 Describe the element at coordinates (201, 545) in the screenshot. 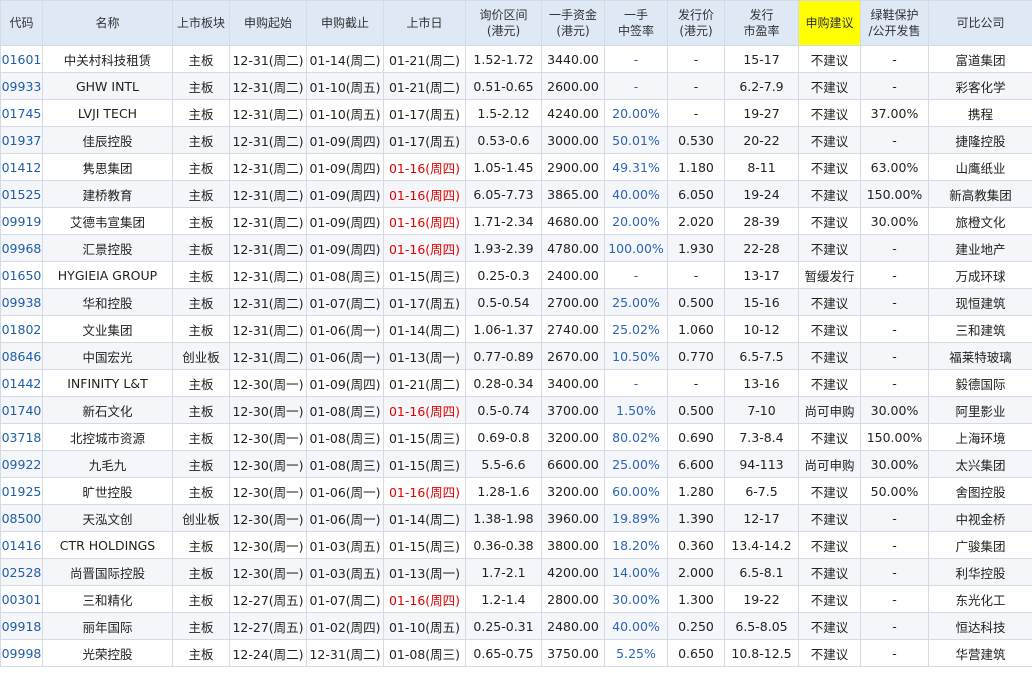

I see `board-cell: 主板` at that location.